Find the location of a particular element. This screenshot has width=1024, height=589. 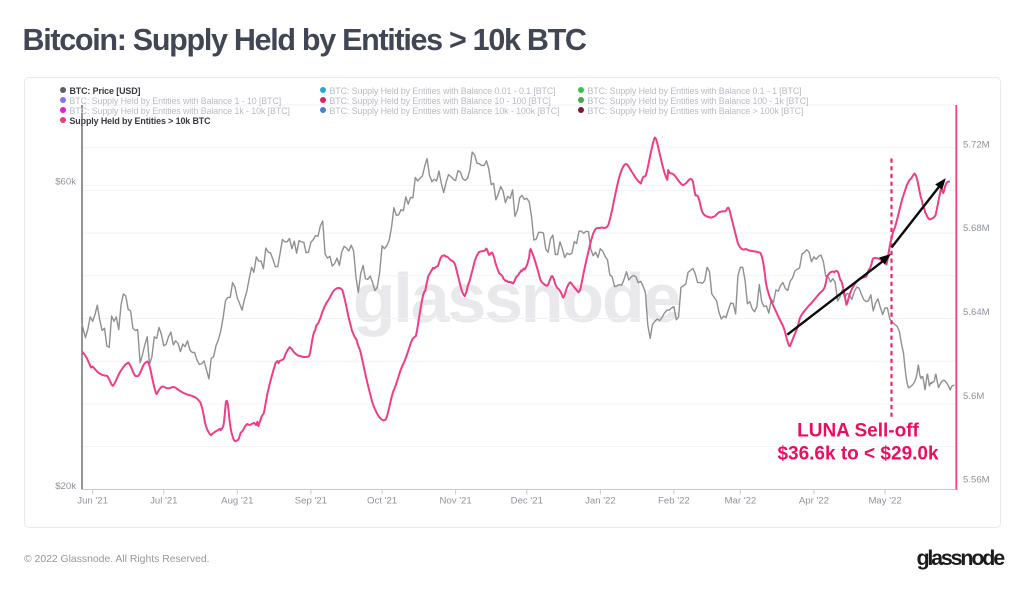

svg-text: Oct '21 is located at coordinates (382, 501).